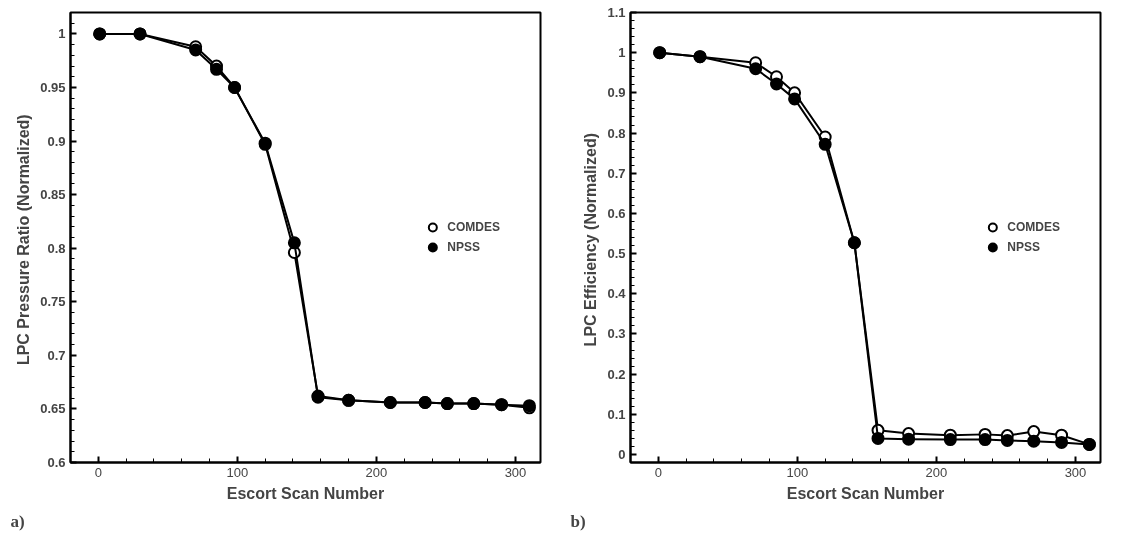 The image size is (1132, 539). Describe the element at coordinates (53, 87) in the screenshot. I see `y-tick-label: 0.95` at that location.